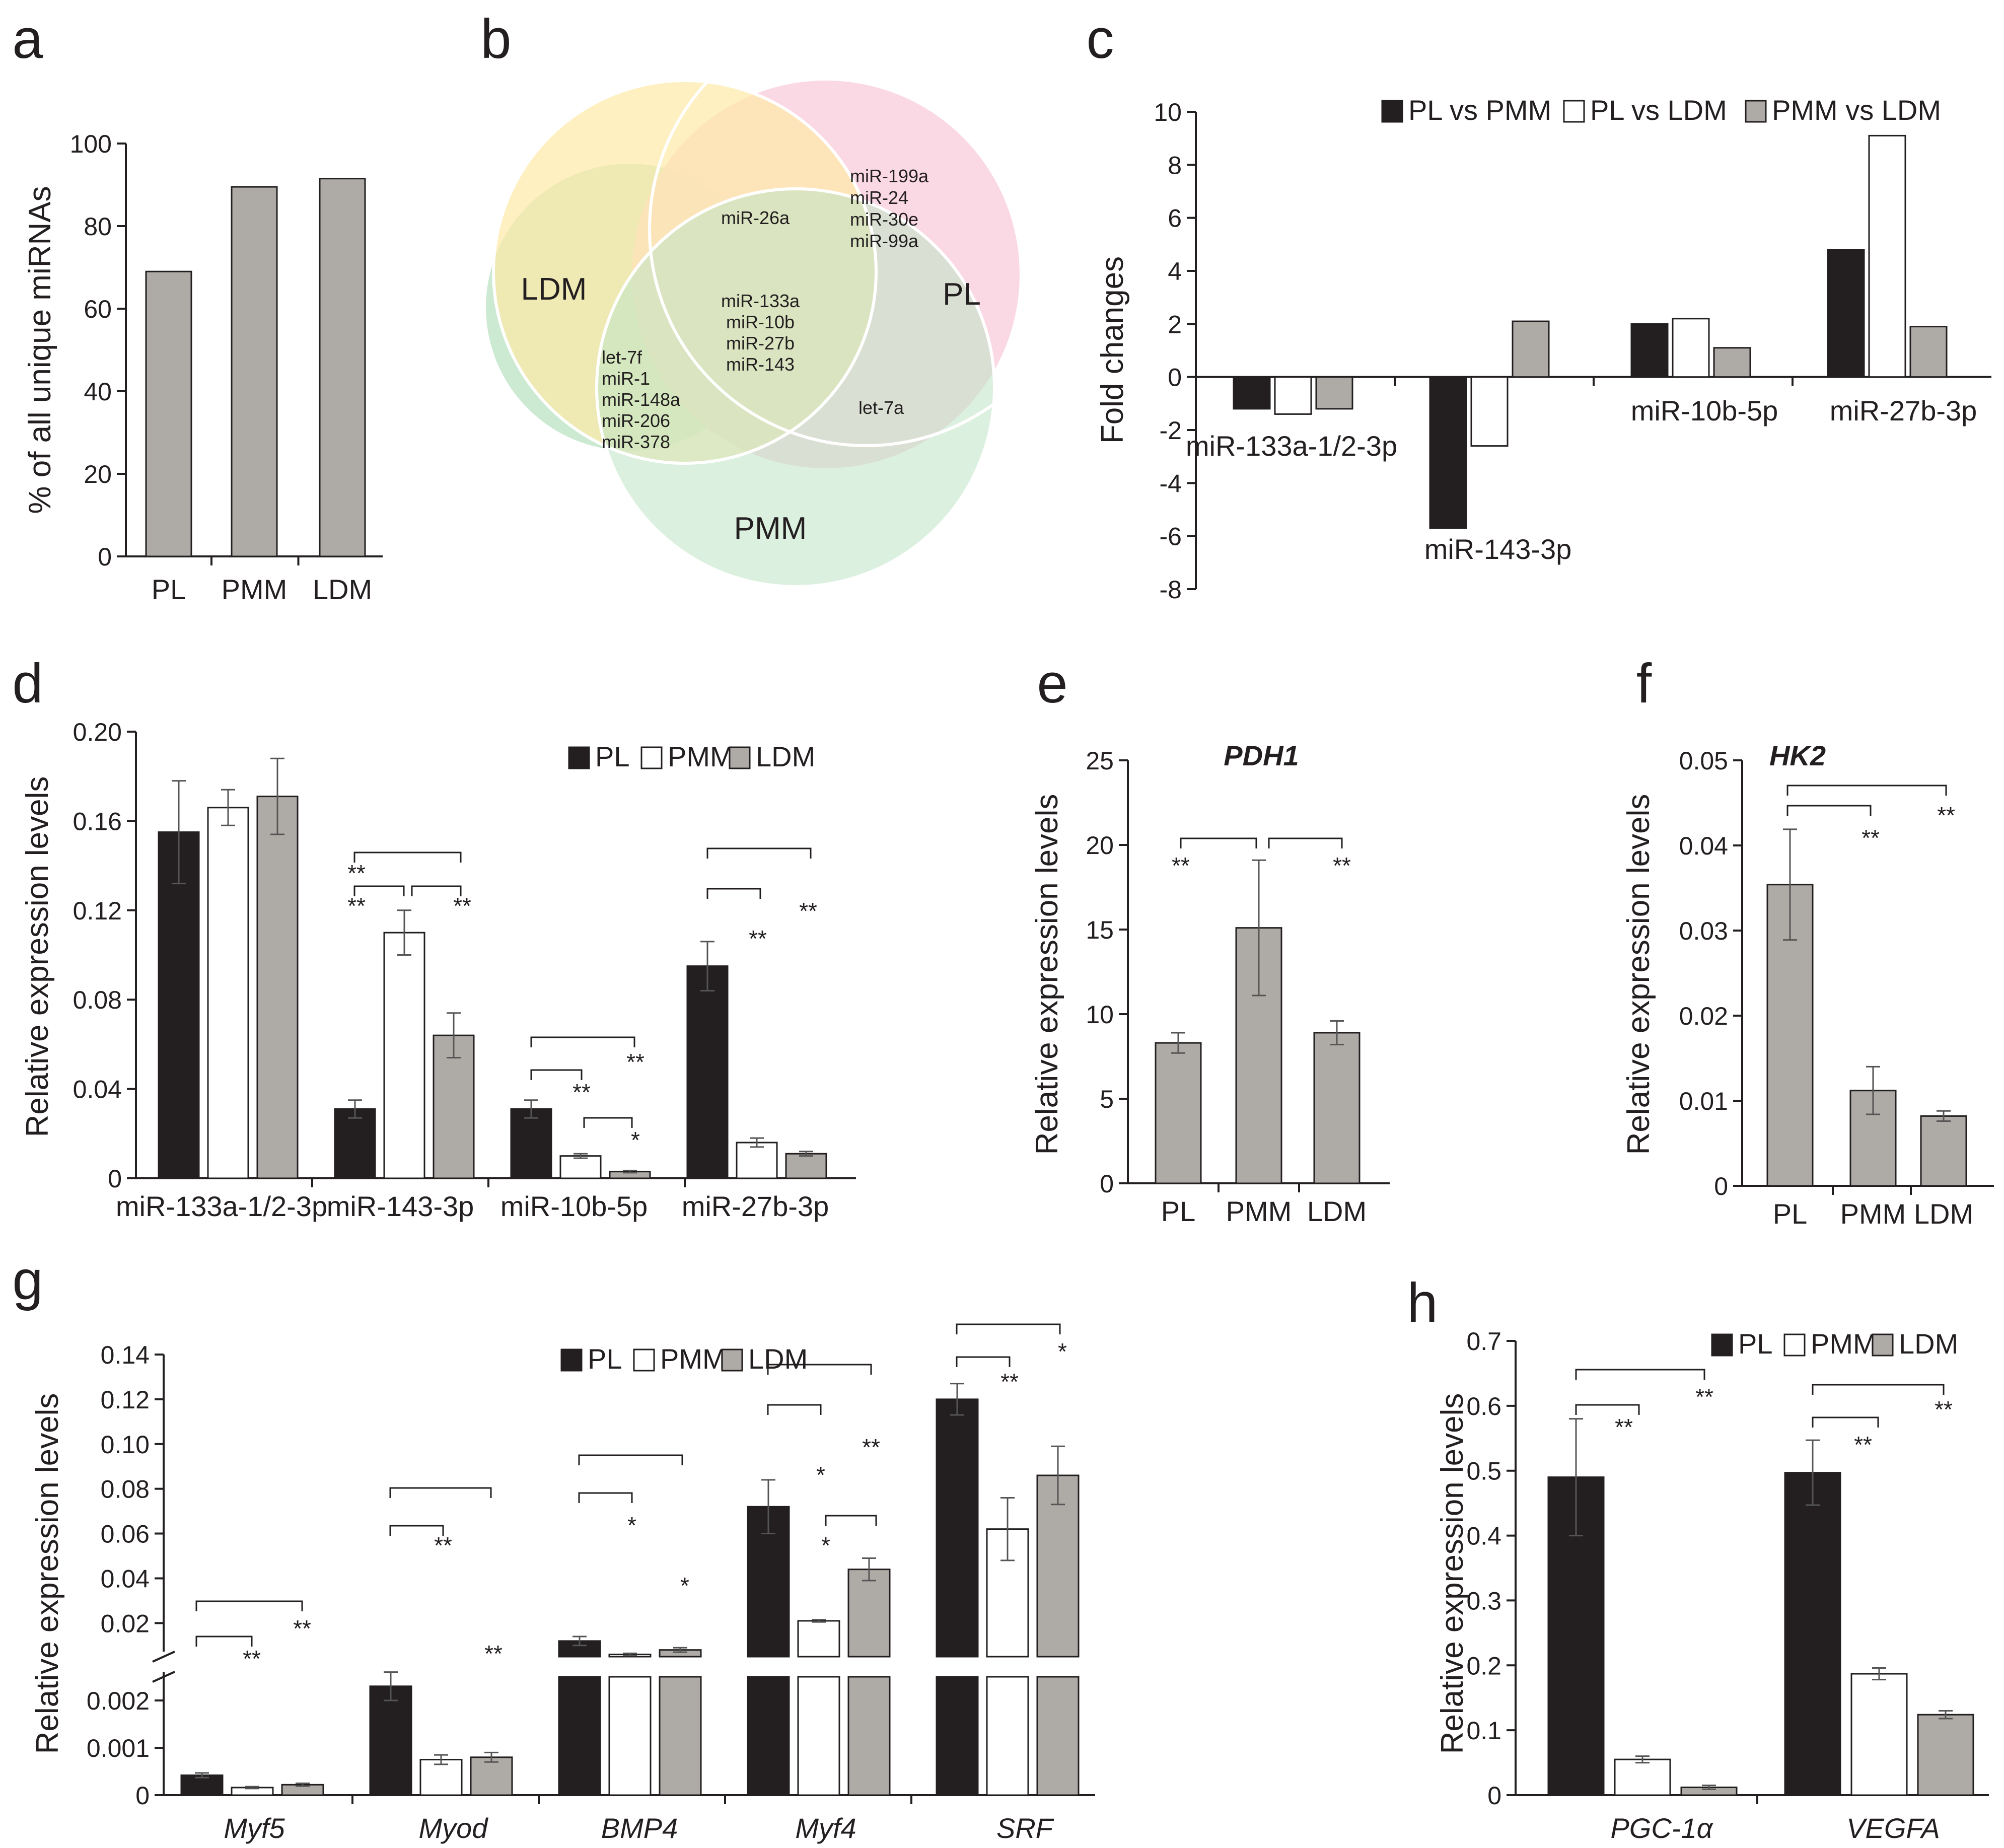 The height and width of the screenshot is (1848, 2004). Describe the element at coordinates (636, 442) in the screenshot. I see `venn-region-ldm-pmm-4: miR-378` at that location.